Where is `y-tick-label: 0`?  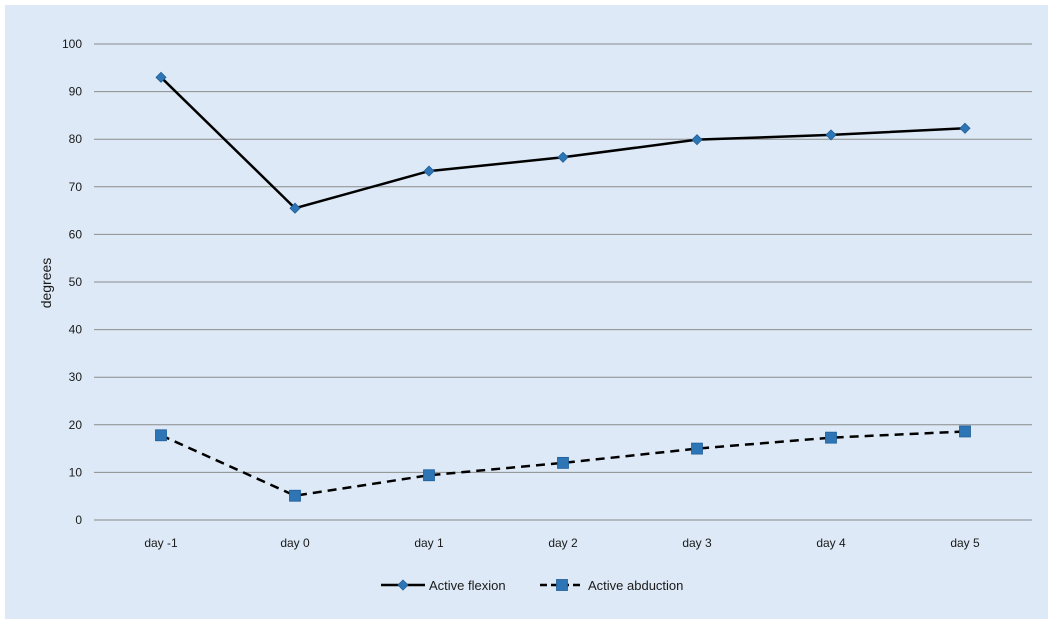 y-tick-label: 0 is located at coordinates (78, 520).